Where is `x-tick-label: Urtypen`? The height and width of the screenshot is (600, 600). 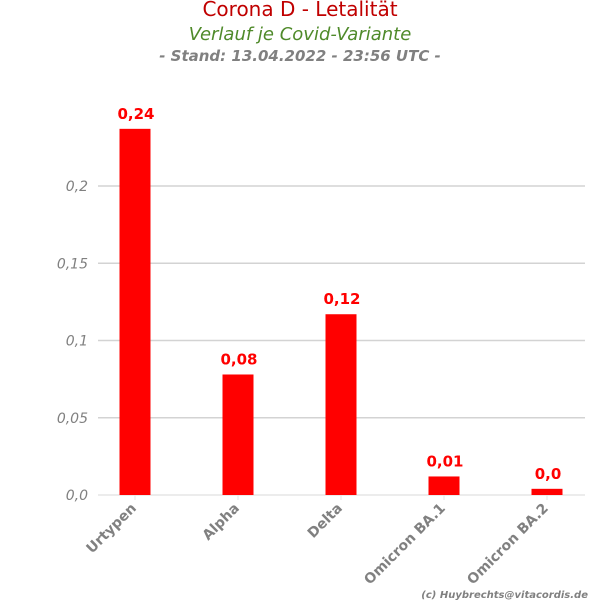
x-tick-label: Urtypen is located at coordinates (112, 529).